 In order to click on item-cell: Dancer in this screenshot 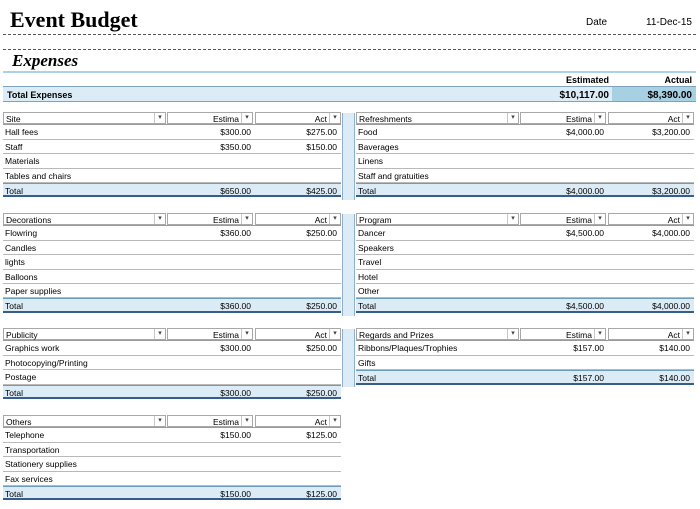, I will do `click(372, 233)`.